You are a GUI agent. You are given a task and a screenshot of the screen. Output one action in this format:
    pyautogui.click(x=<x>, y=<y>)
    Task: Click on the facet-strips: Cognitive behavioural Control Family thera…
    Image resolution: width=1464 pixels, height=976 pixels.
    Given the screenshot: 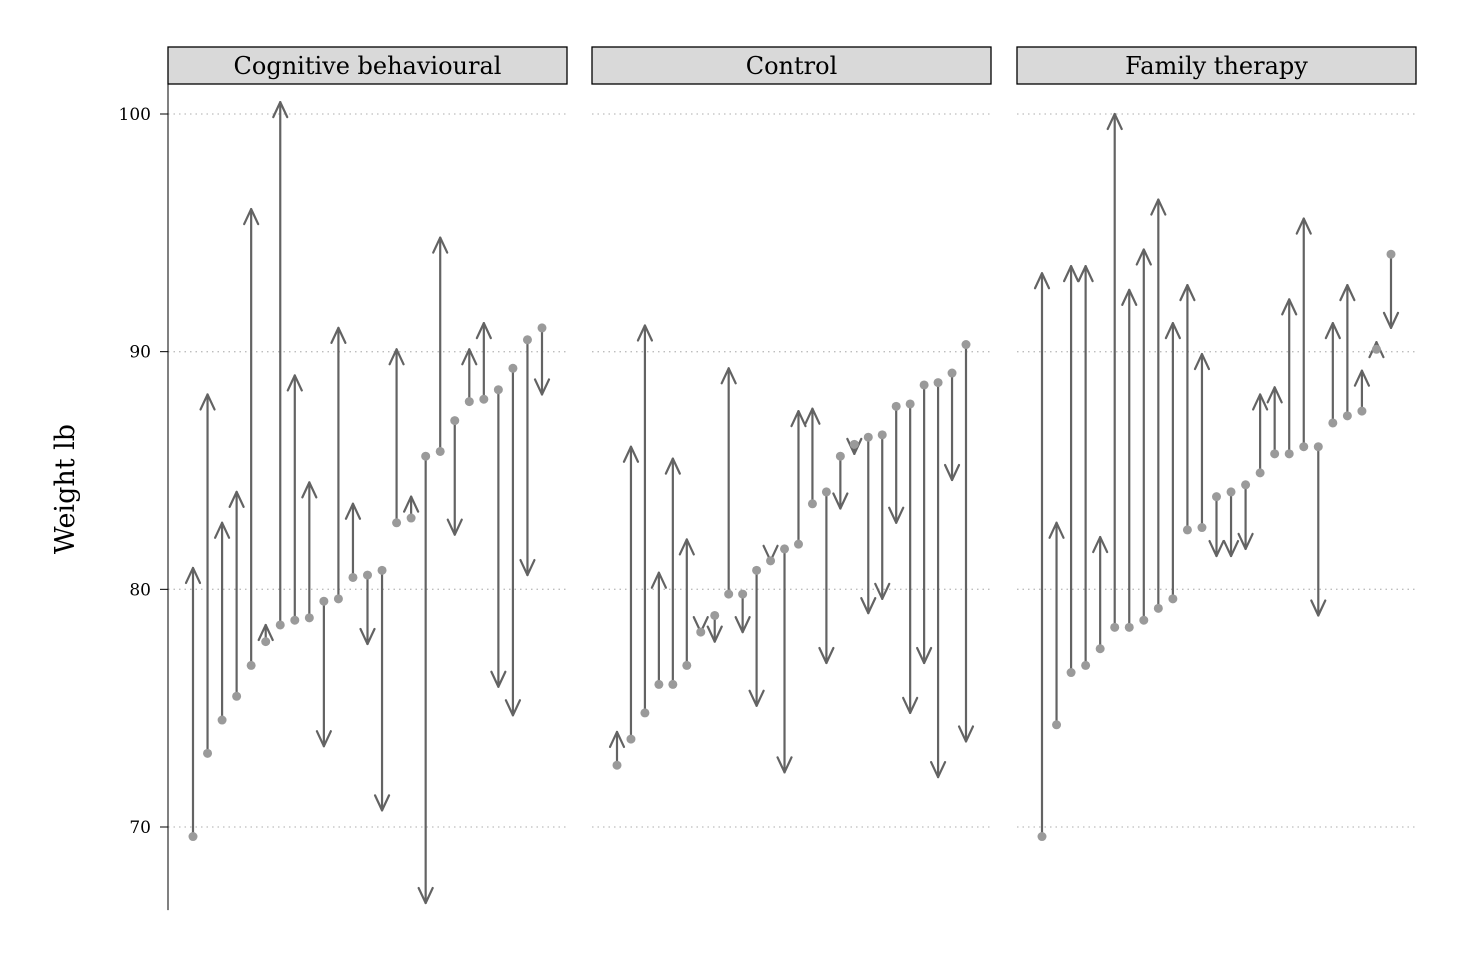 What is the action you would take?
    pyautogui.click(x=792, y=65)
    